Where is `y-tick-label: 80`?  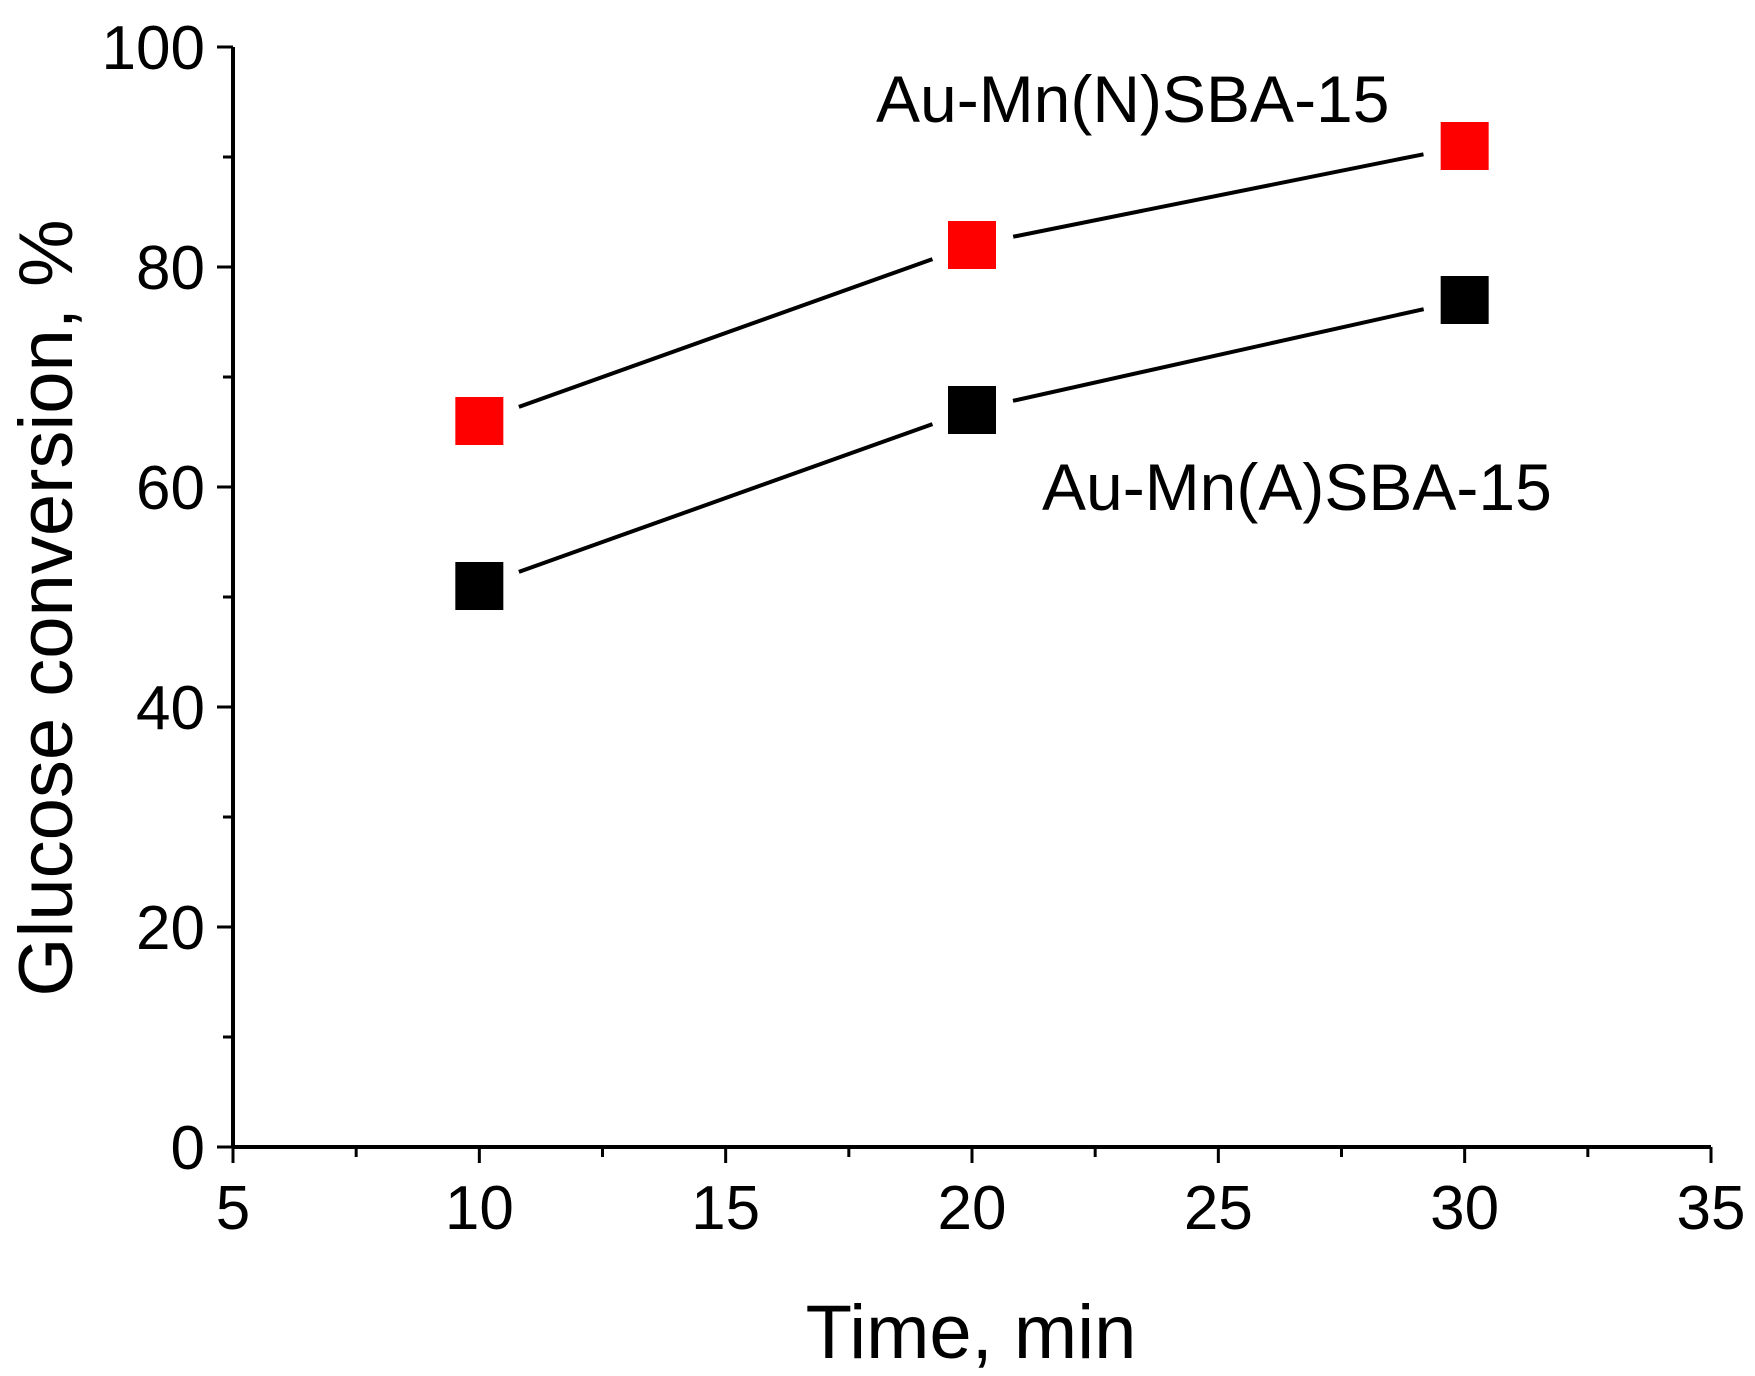
y-tick-label: 80 is located at coordinates (170, 268).